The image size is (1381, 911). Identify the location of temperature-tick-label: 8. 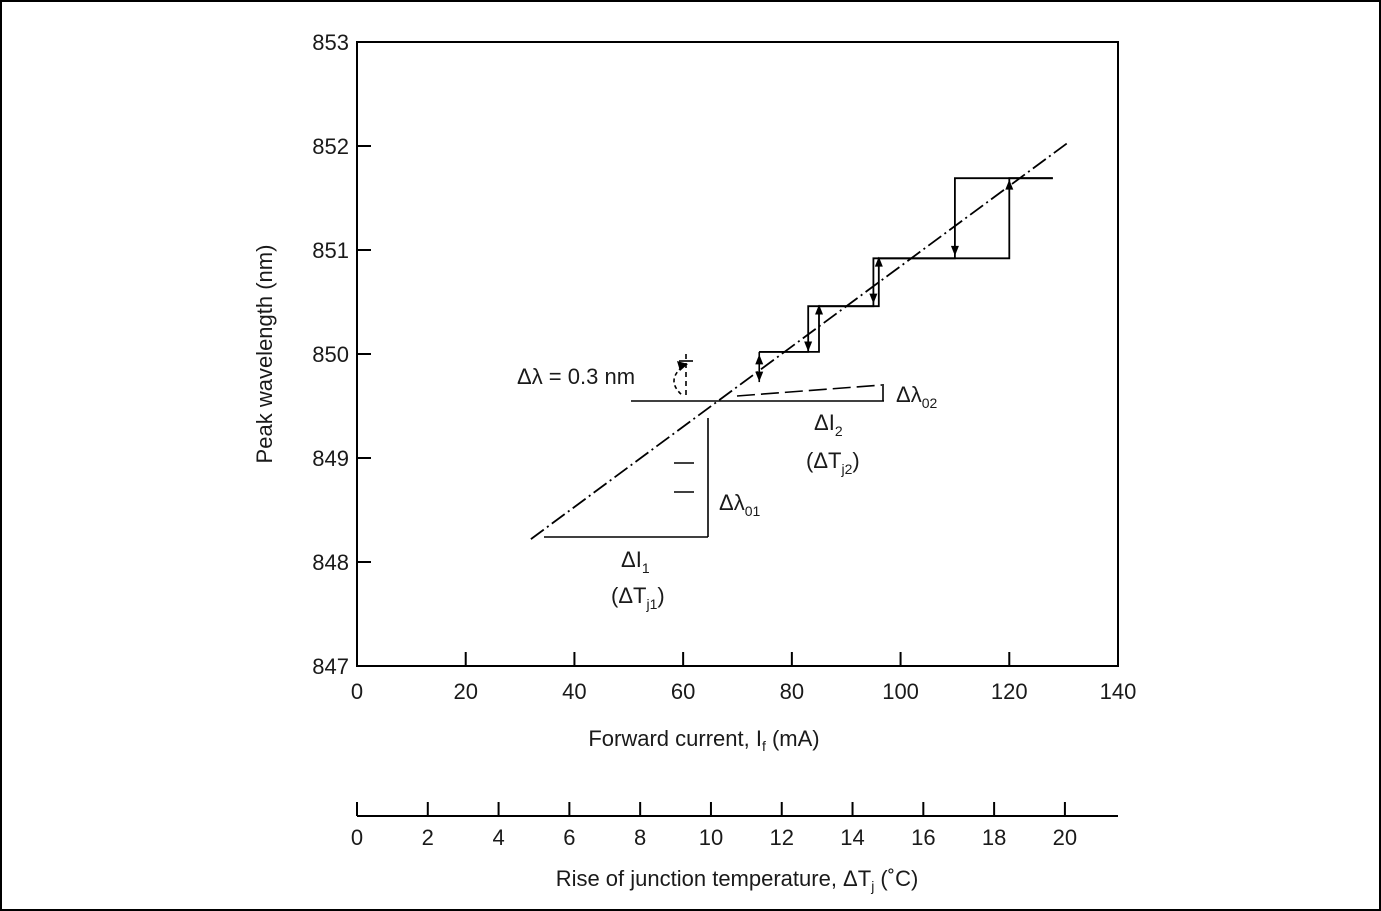
(640, 837).